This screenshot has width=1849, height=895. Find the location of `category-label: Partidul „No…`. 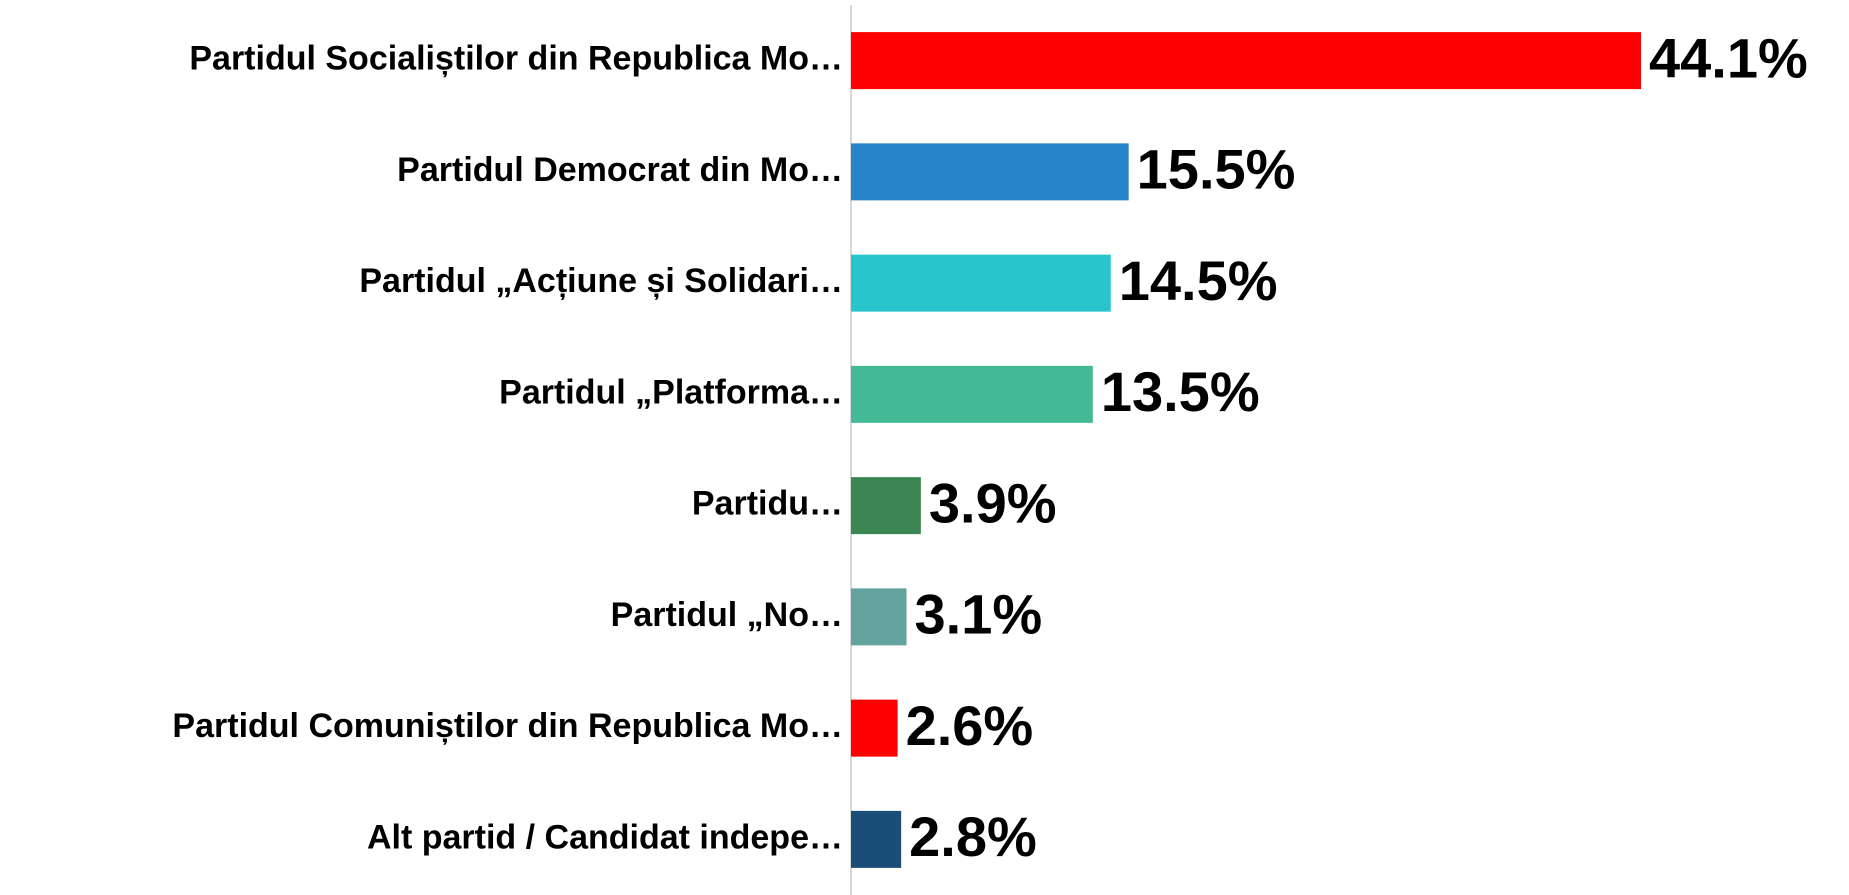

category-label: Partidul „No… is located at coordinates (727, 615).